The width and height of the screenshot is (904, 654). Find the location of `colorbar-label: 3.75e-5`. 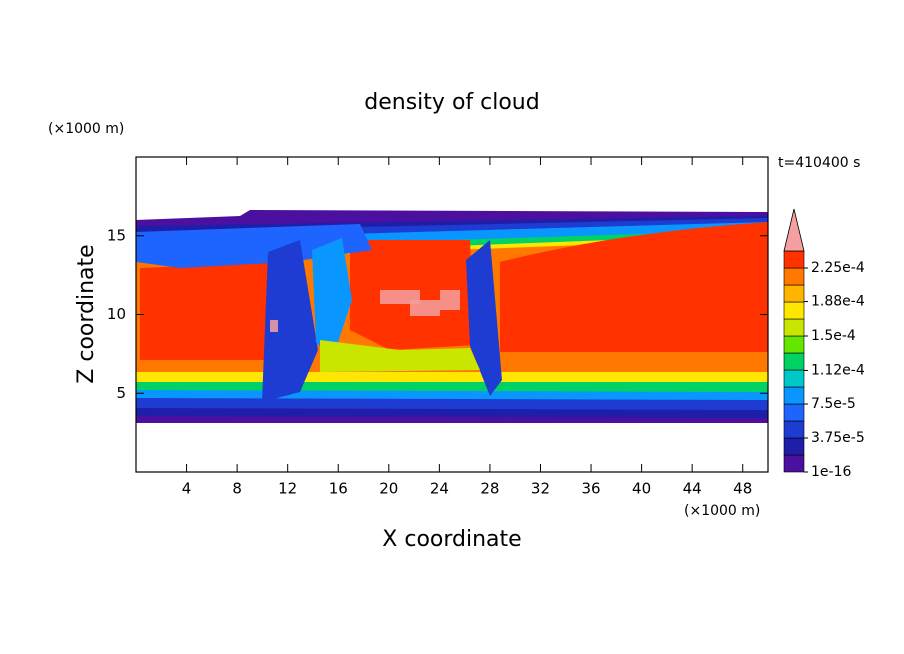

colorbar-label: 3.75e-5 is located at coordinates (838, 438).